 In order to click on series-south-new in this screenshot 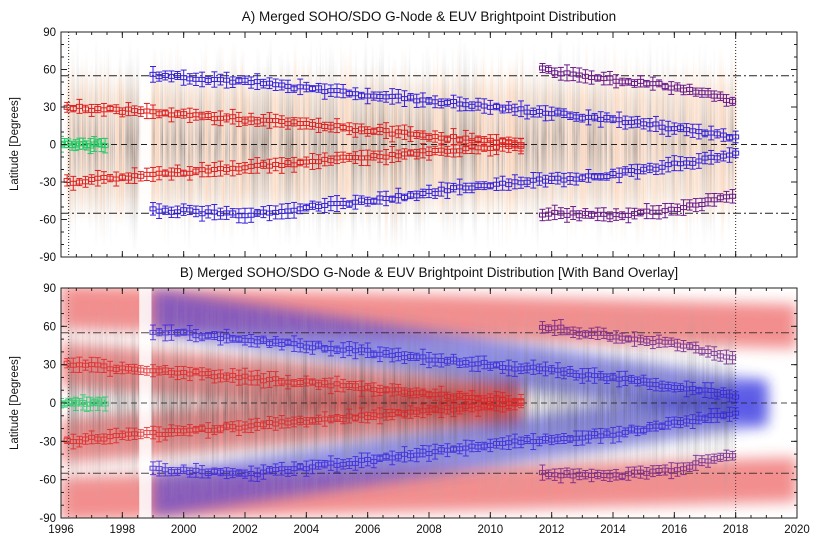, I will do `click(637, 466)`.